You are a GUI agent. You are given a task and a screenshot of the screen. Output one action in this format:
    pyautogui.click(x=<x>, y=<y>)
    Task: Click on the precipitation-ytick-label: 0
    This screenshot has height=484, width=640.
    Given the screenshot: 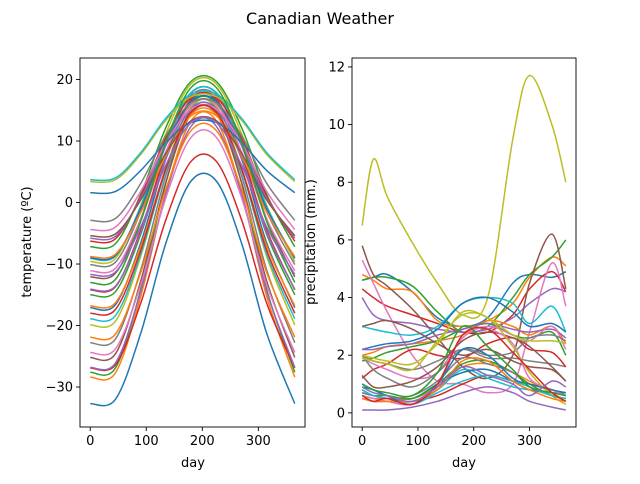 What is the action you would take?
    pyautogui.click(x=341, y=413)
    